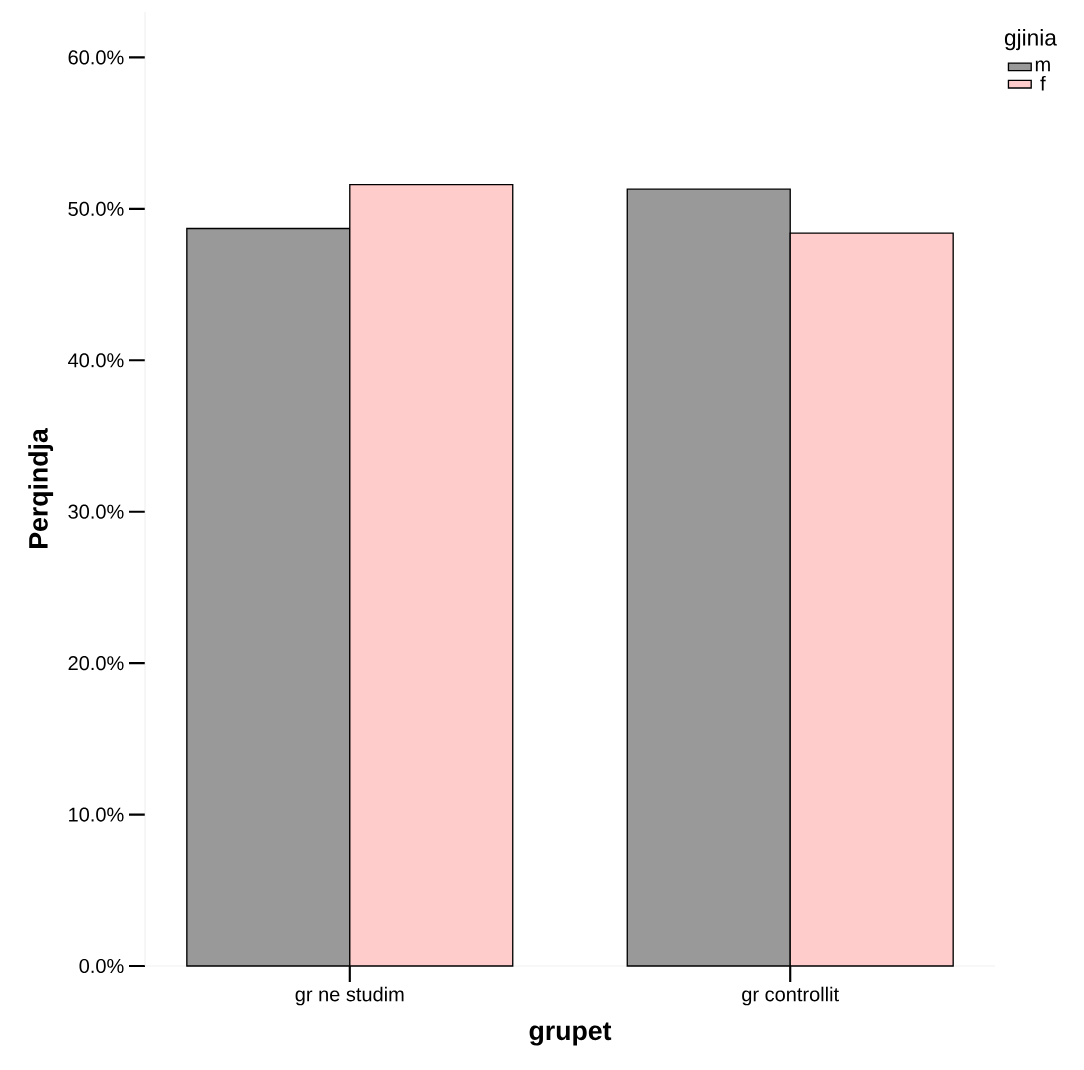  What do you see at coordinates (96, 57) in the screenshot?
I see `y-tick-label: 60.0%` at bounding box center [96, 57].